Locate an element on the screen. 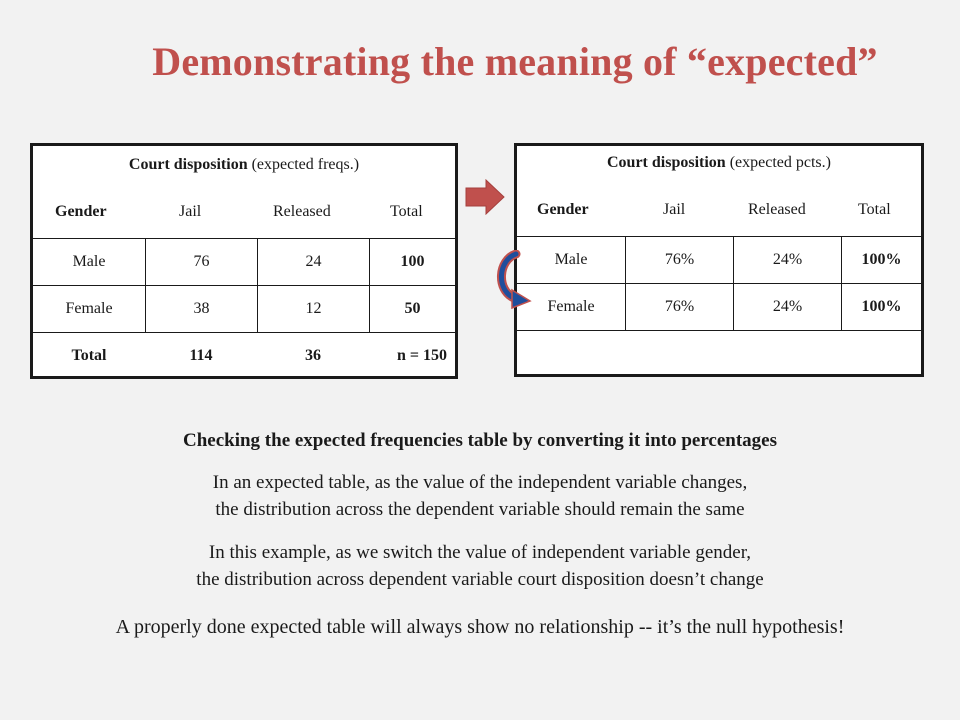 This screenshot has width=960, height=720. table-cell: 24 is located at coordinates (313, 262).